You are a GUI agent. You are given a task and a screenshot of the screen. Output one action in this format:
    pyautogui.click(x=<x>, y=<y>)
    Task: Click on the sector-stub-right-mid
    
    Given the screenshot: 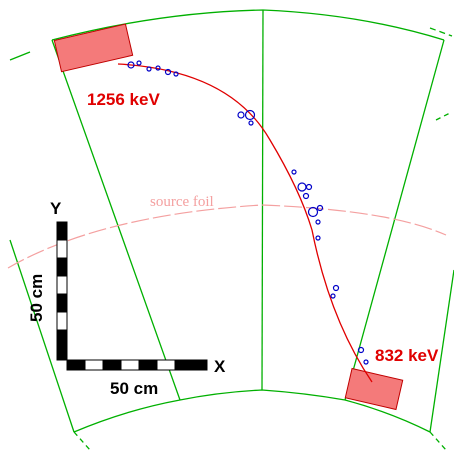 What is the action you would take?
    pyautogui.click(x=444, y=116)
    